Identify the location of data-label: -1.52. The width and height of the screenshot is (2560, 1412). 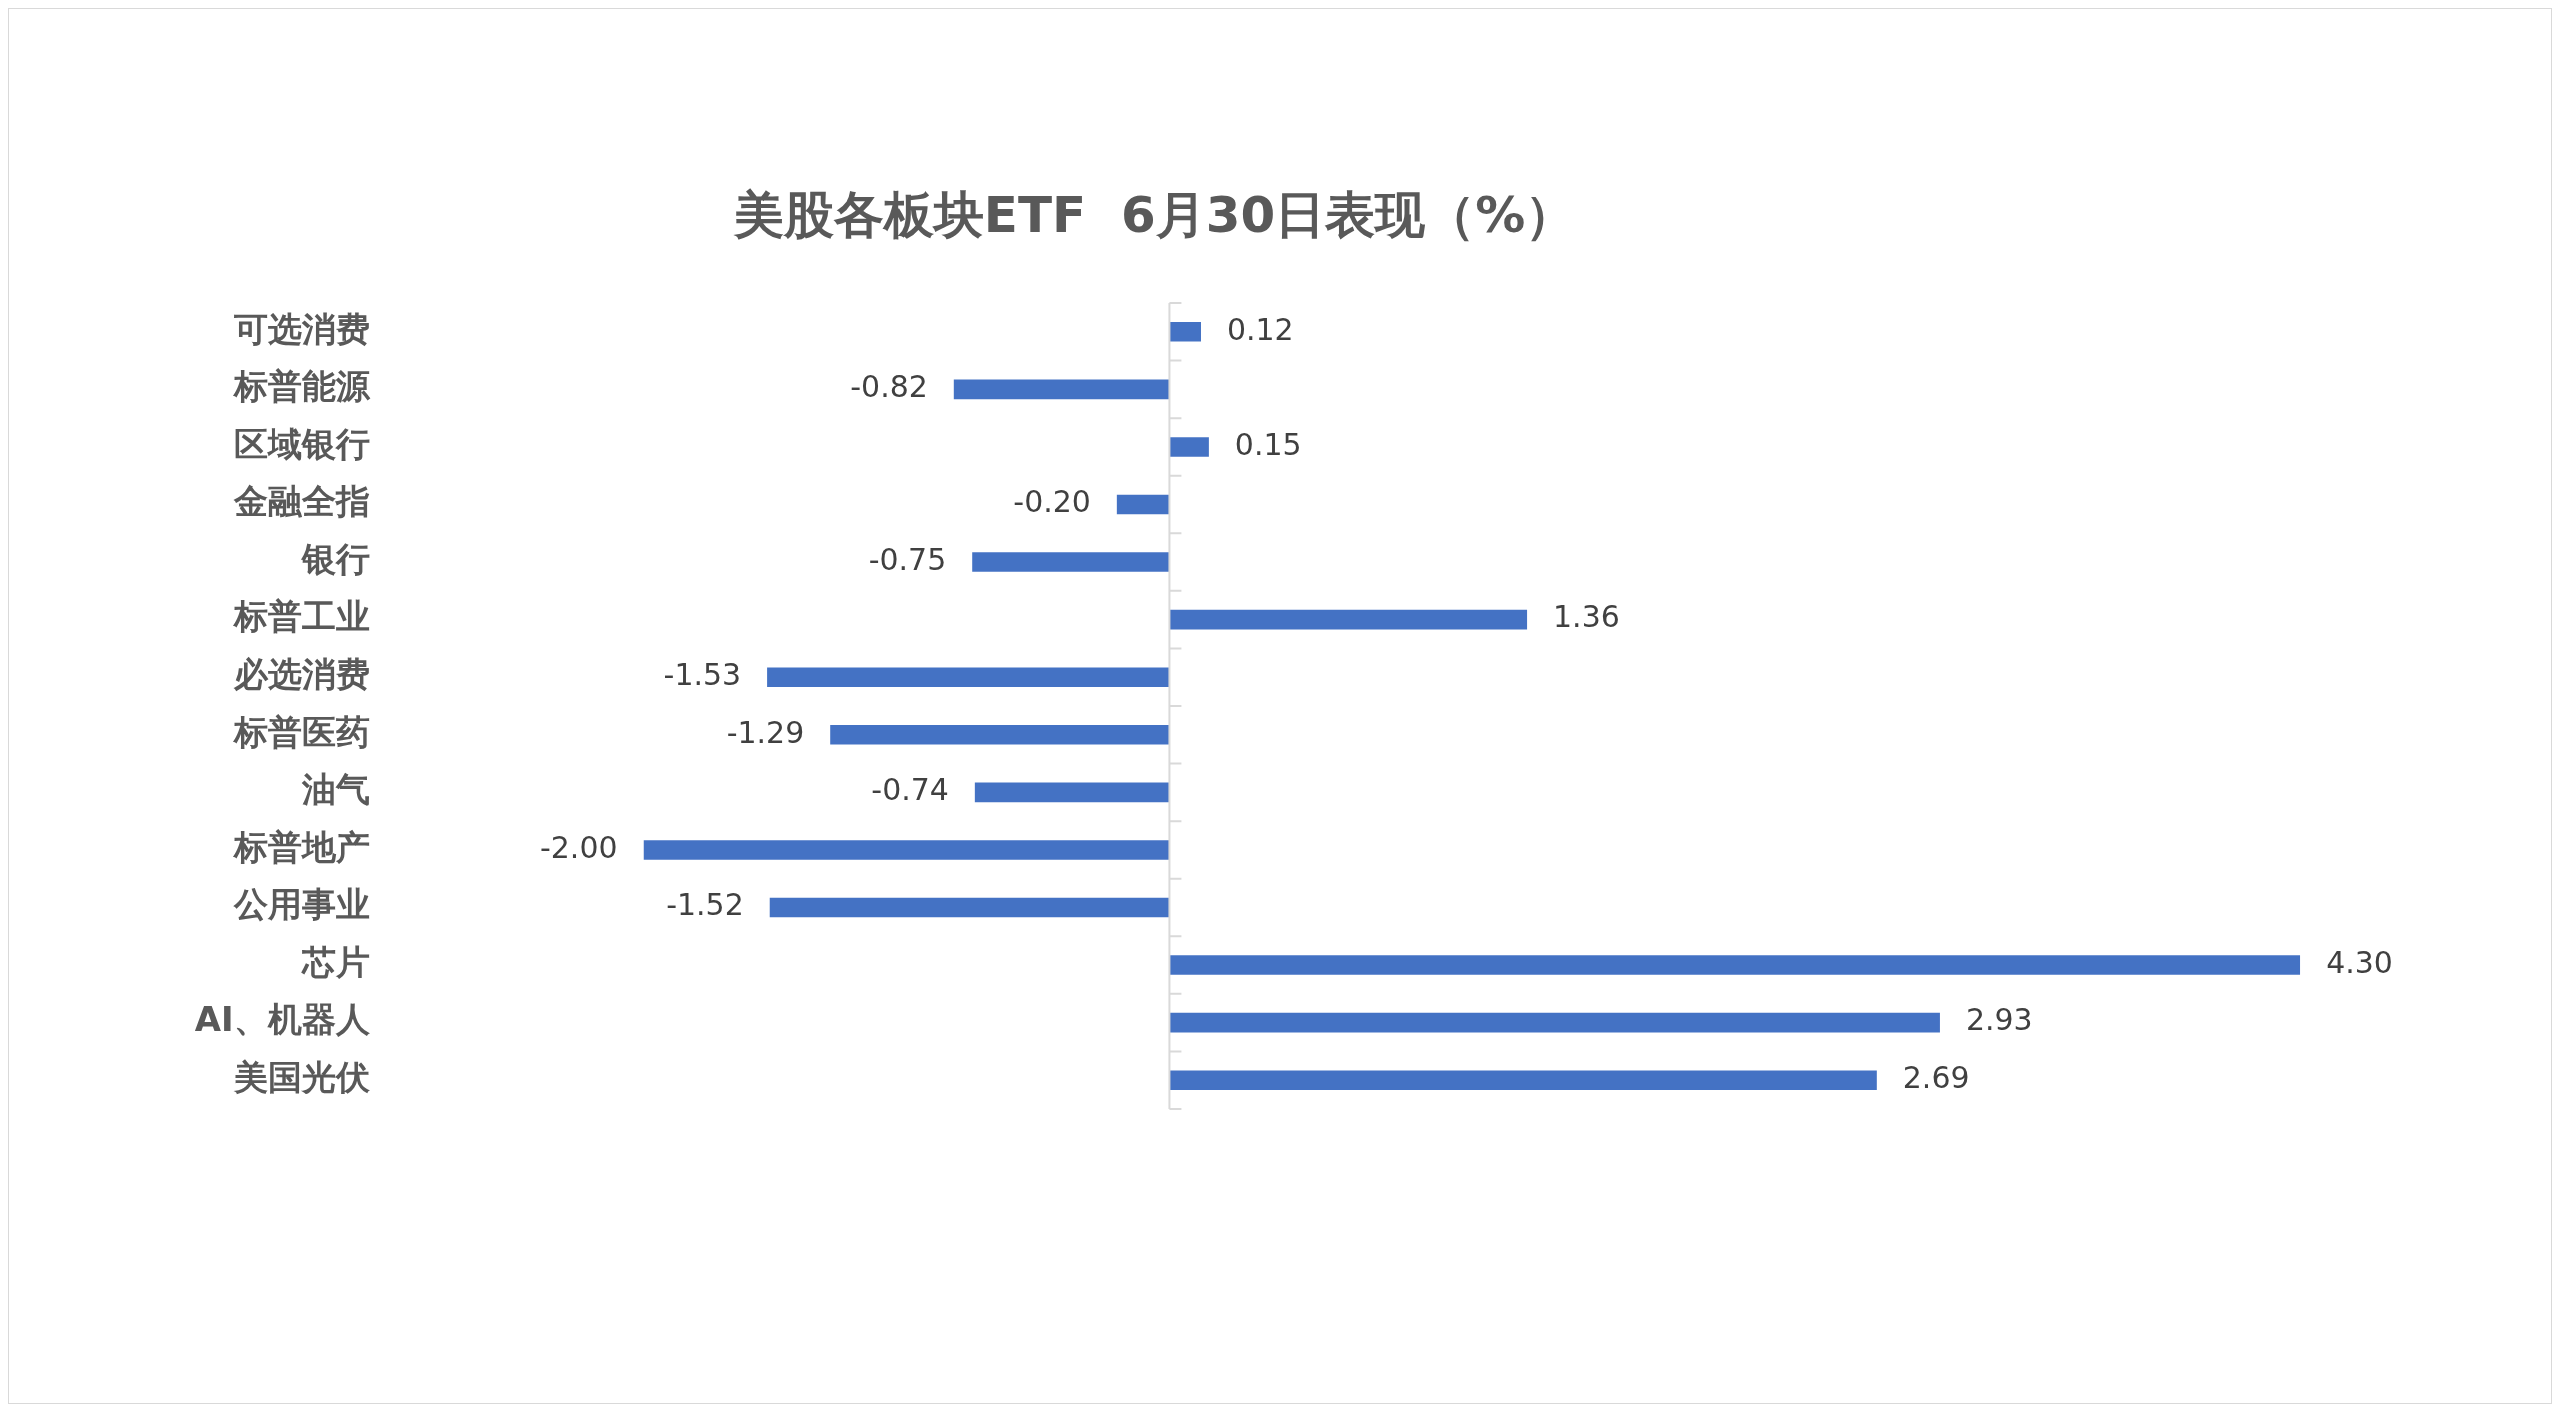
(705, 905).